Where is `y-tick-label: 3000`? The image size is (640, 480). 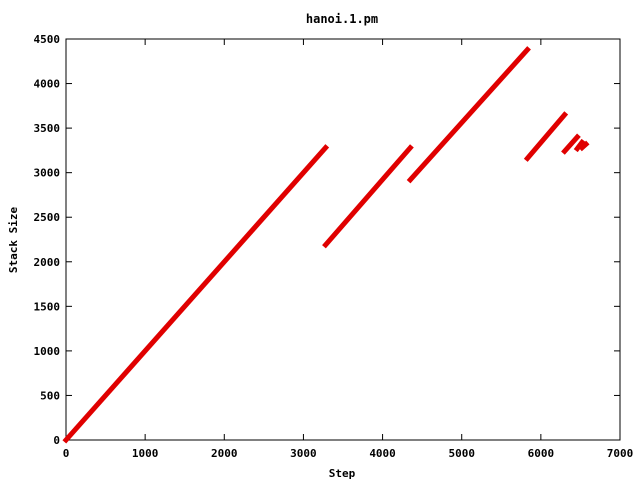
y-tick-label: 3000 is located at coordinates (47, 173).